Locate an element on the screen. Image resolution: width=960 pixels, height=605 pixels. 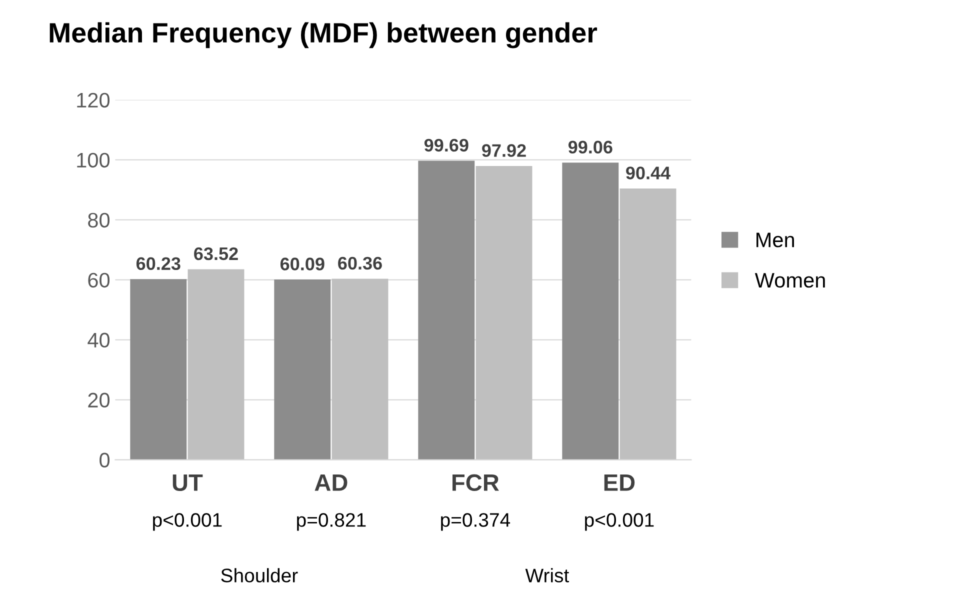
data-label: 60.36 is located at coordinates (360, 263).